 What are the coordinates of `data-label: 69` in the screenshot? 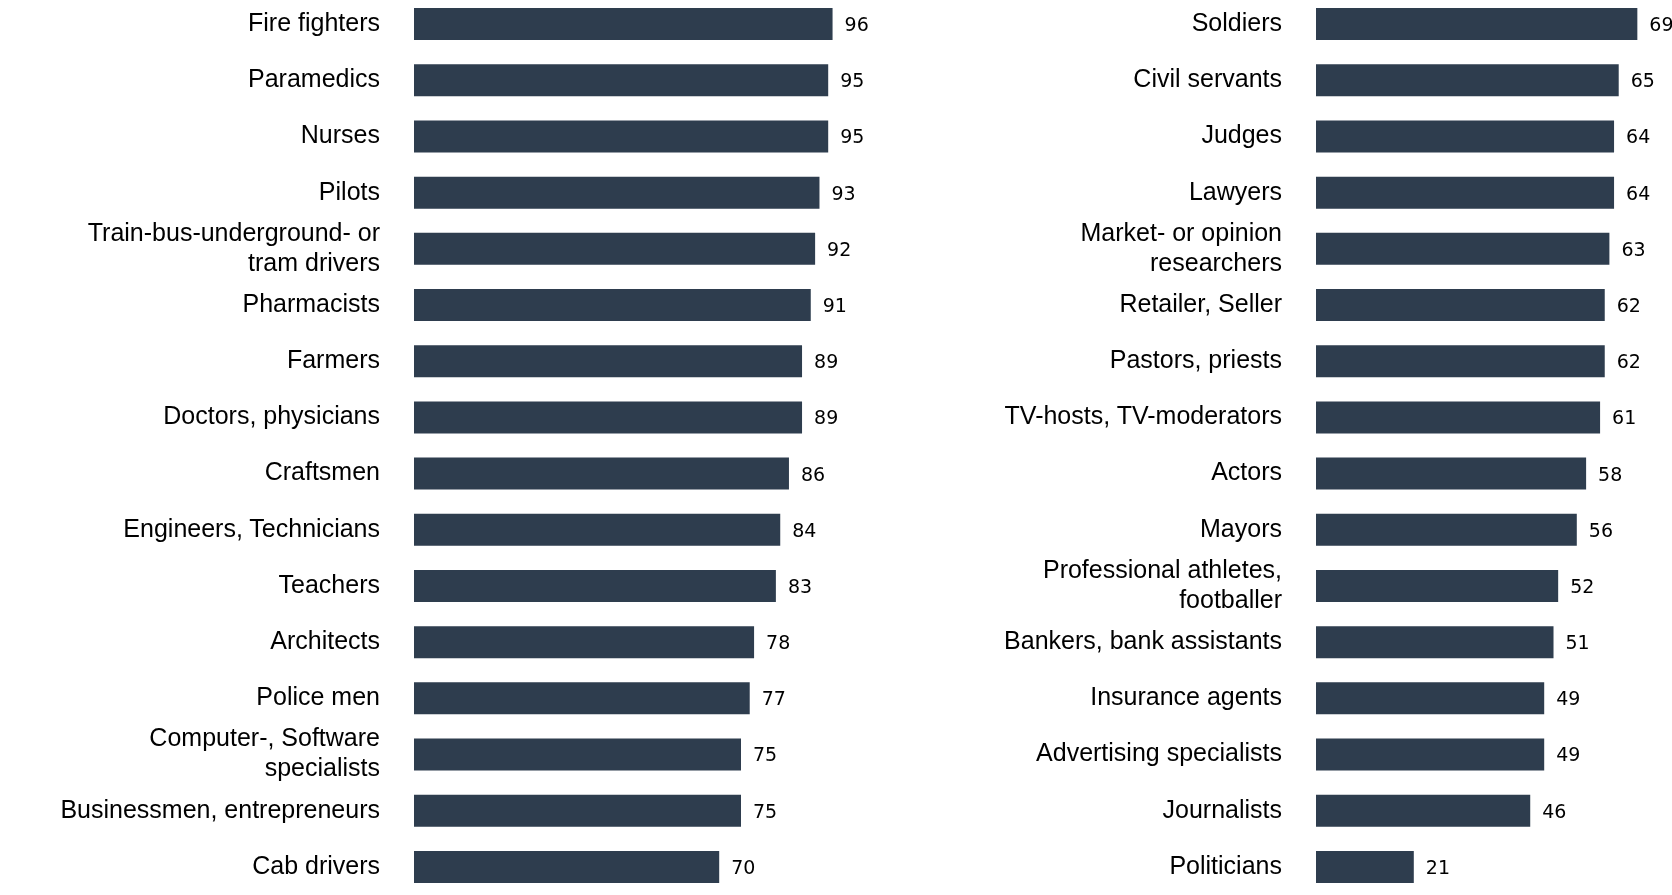 It's located at (1660, 24).